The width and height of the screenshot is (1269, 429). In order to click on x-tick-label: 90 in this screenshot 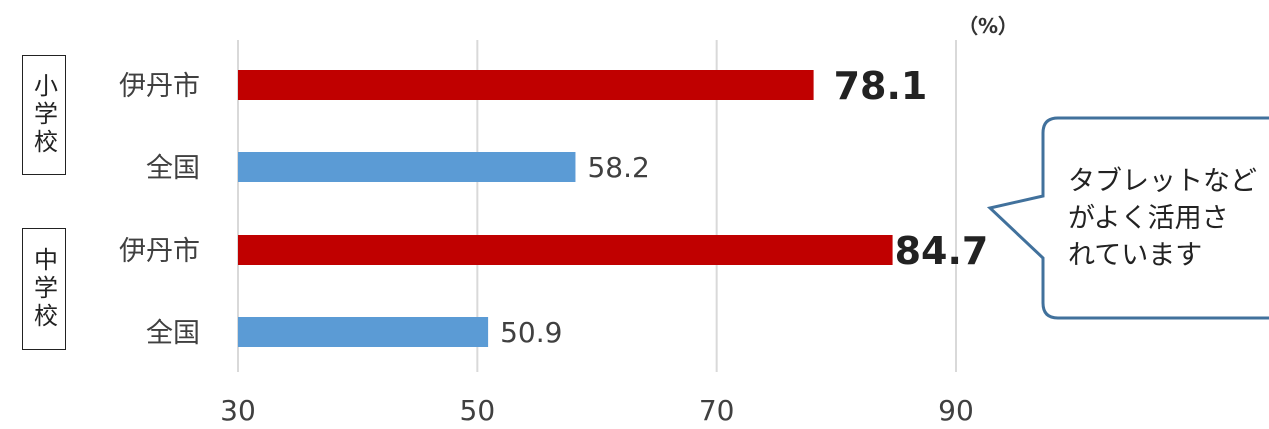, I will do `click(956, 410)`.